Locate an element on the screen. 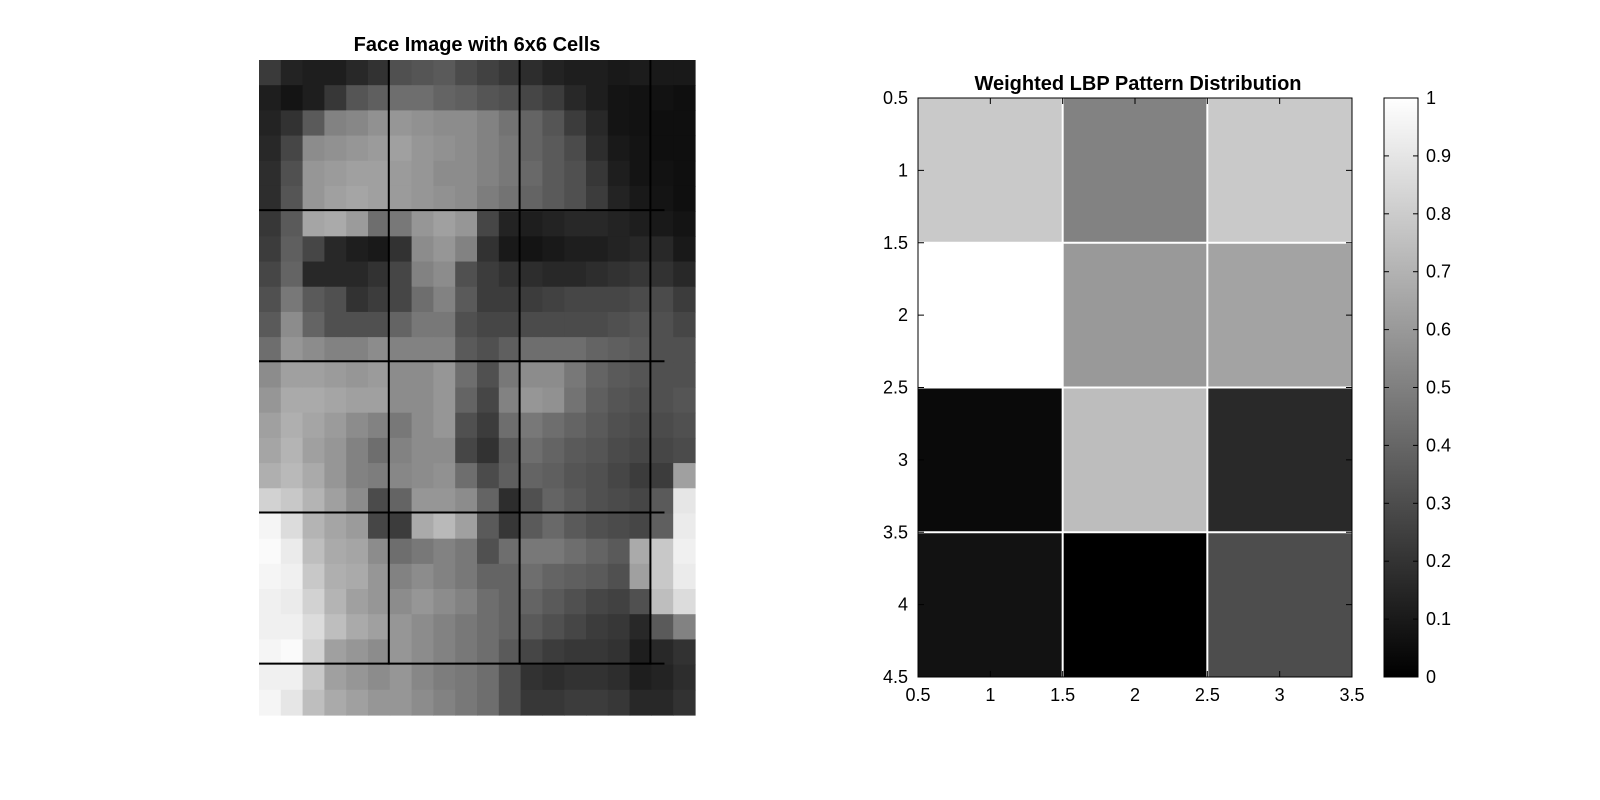 This screenshot has height=800, width=1600. face-image-title: Face Image with 6x6 Cells is located at coordinates (477, 45).